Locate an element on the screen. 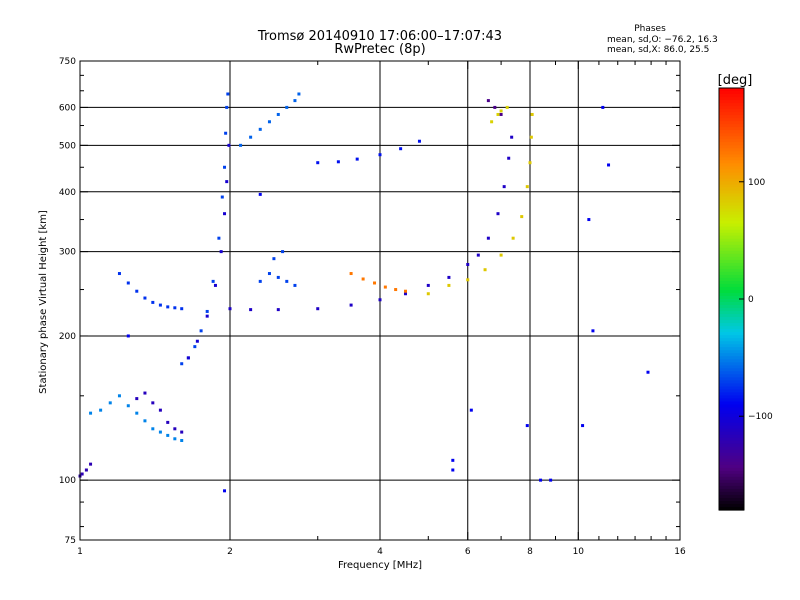 This screenshot has width=800, height=600. y-tick-label: 300 is located at coordinates (67, 253).